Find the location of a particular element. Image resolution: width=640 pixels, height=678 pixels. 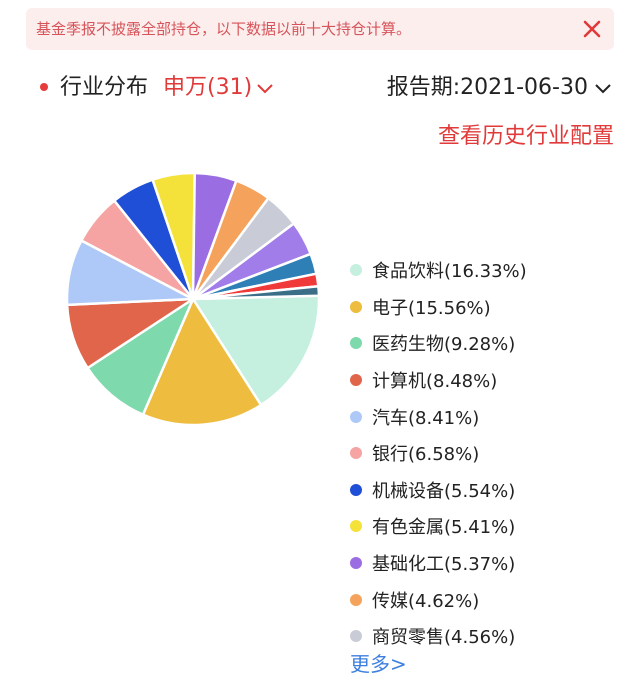

legend-item: 汽车(8.41%) is located at coordinates (438, 416).